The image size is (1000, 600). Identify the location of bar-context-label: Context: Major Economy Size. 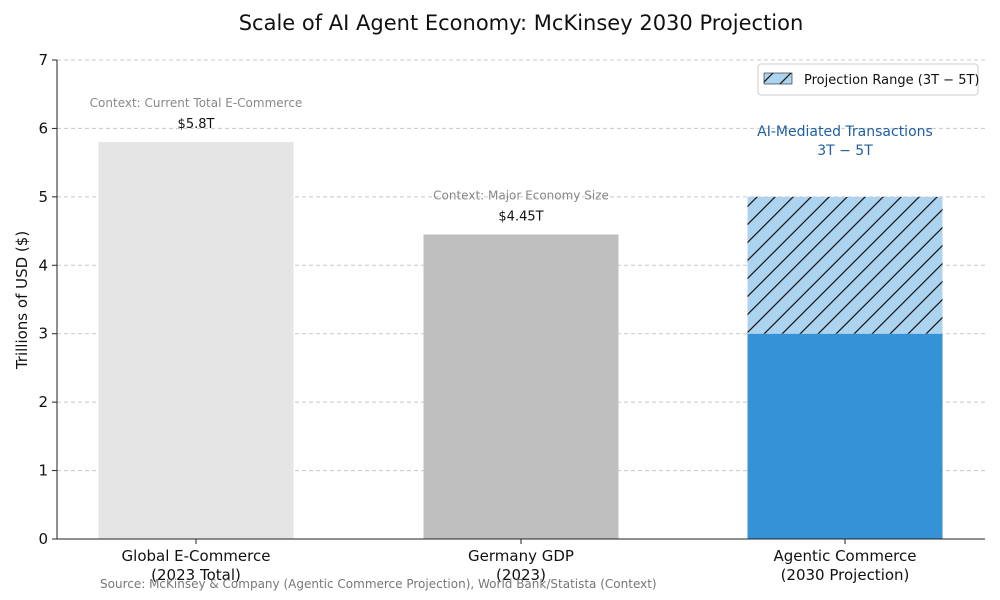
(521, 195).